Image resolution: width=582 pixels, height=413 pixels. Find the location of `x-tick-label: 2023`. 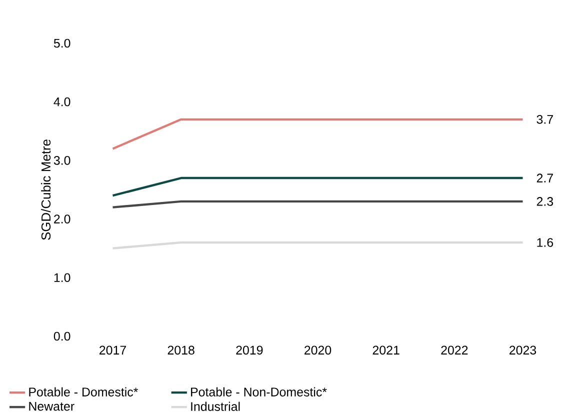

x-tick-label: 2023 is located at coordinates (523, 350).